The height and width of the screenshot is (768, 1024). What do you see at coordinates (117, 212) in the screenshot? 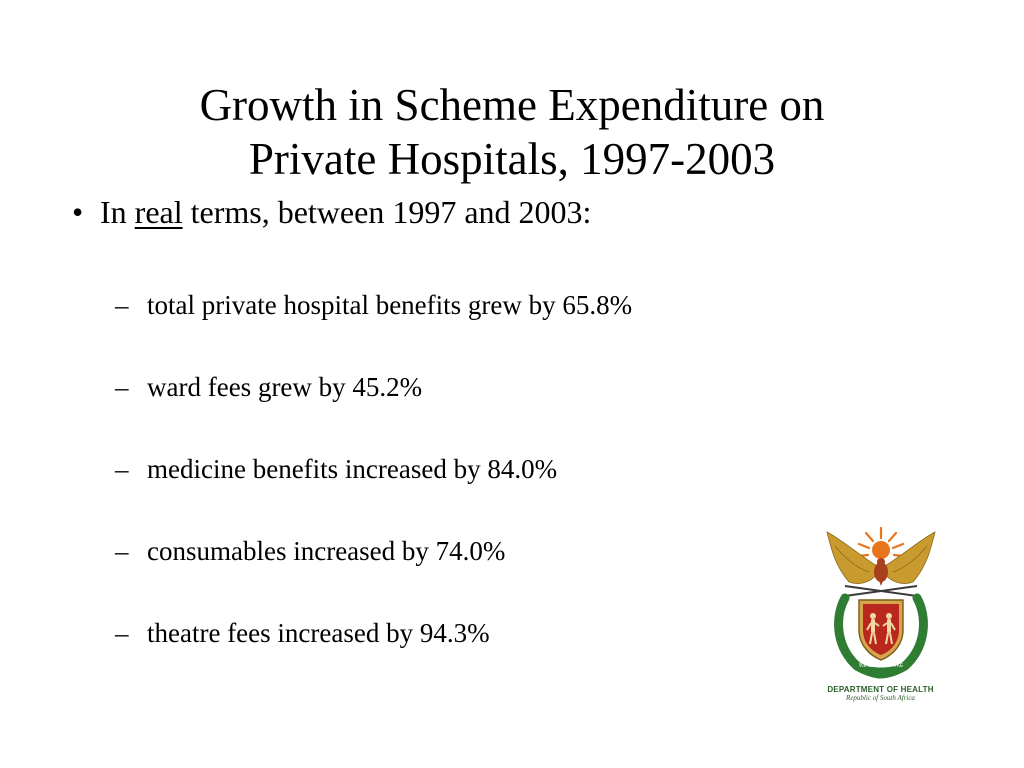
I see `main-bullet-prefix: In` at bounding box center [117, 212].